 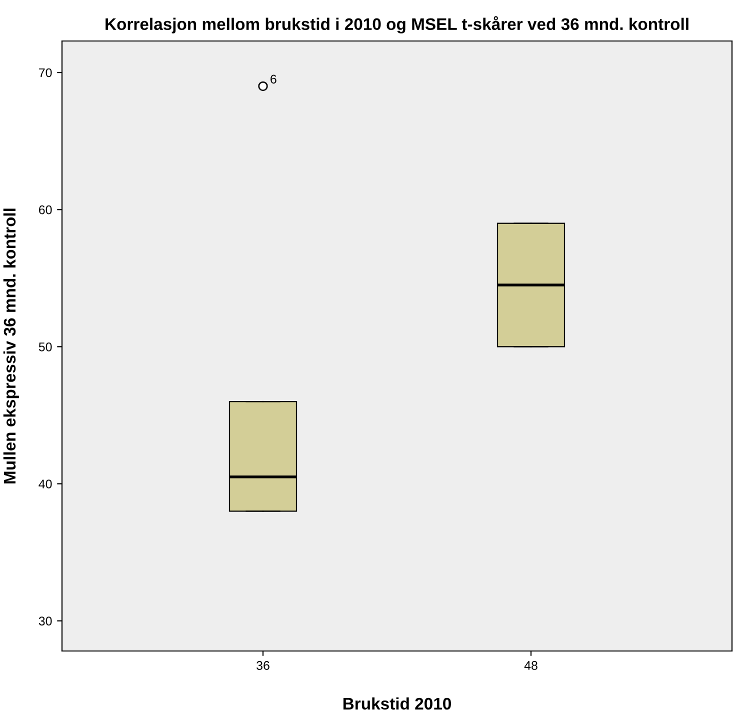 What do you see at coordinates (45, 209) in the screenshot?
I see `y-tick-label: 60` at bounding box center [45, 209].